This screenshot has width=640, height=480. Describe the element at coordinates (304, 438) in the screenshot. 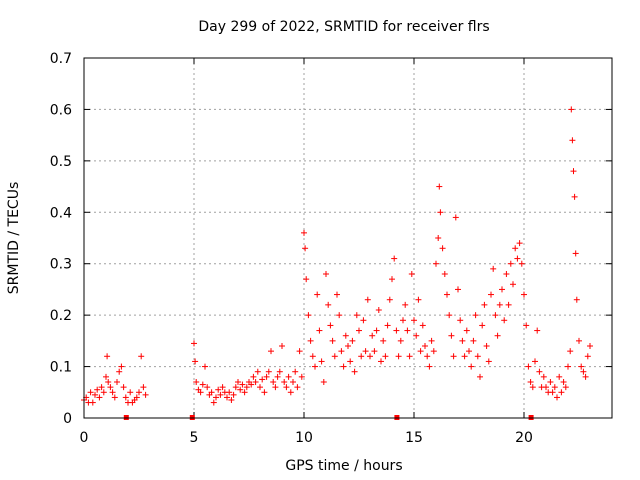

I see `x-tick-label: 10` at that location.